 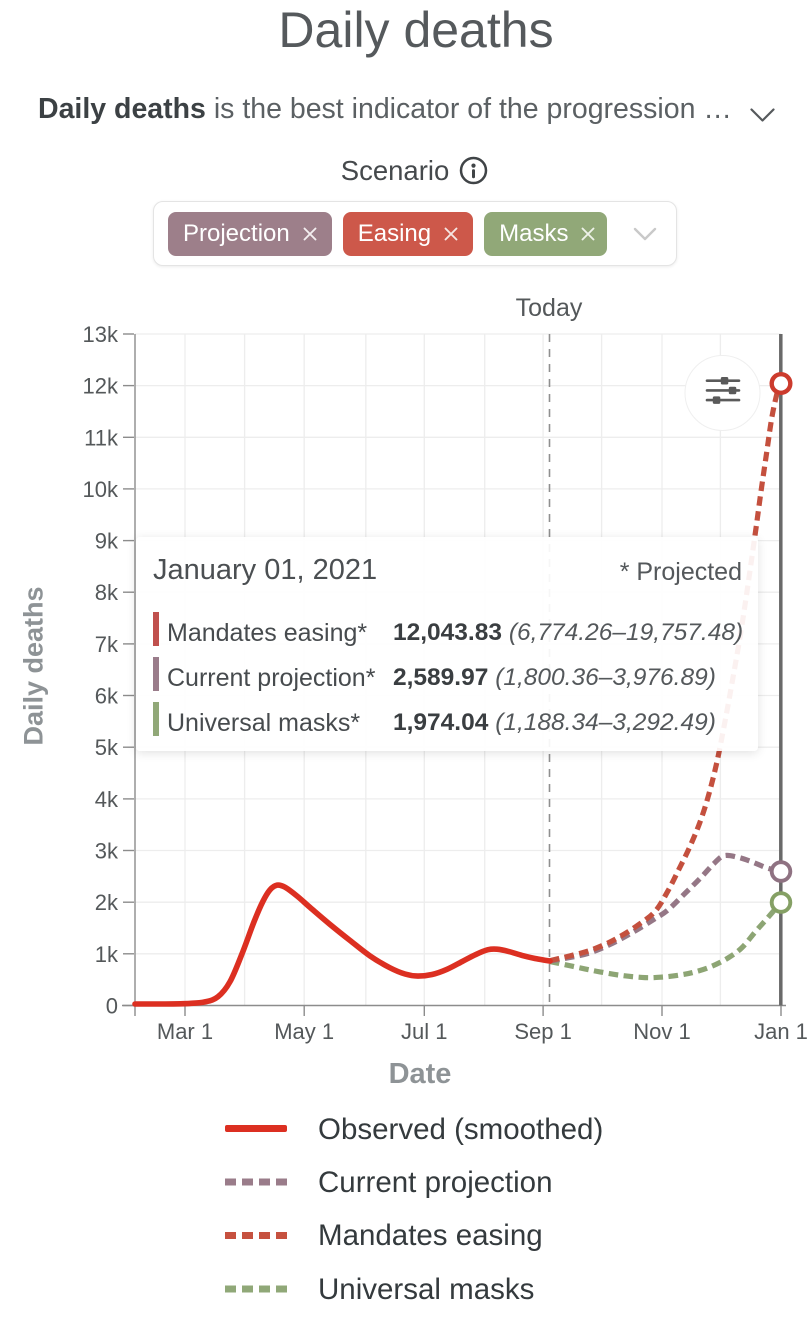 What do you see at coordinates (107, 799) in the screenshot?
I see `svg-text: 4k` at bounding box center [107, 799].